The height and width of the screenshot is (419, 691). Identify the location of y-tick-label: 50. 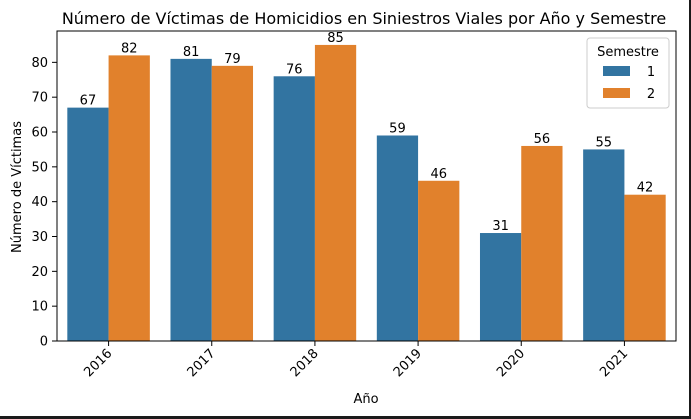
(39, 167).